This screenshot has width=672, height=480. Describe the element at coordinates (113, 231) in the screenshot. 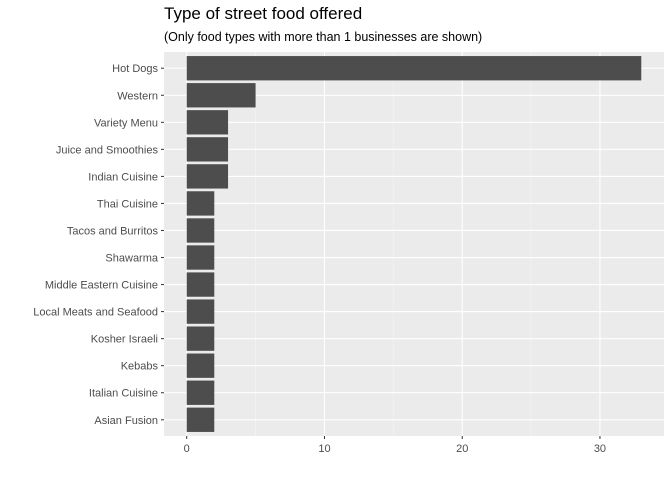

I see `y-tick-label: Tacos and Burritos` at that location.